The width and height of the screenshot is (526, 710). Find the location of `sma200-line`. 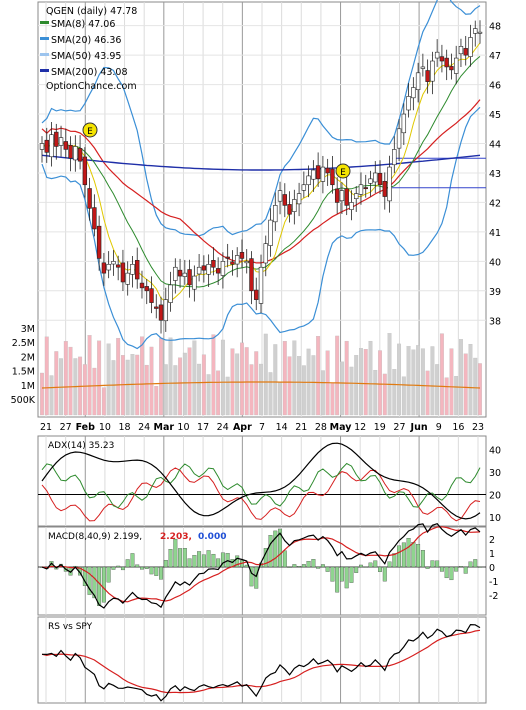

sma200-line is located at coordinates (261, 162).